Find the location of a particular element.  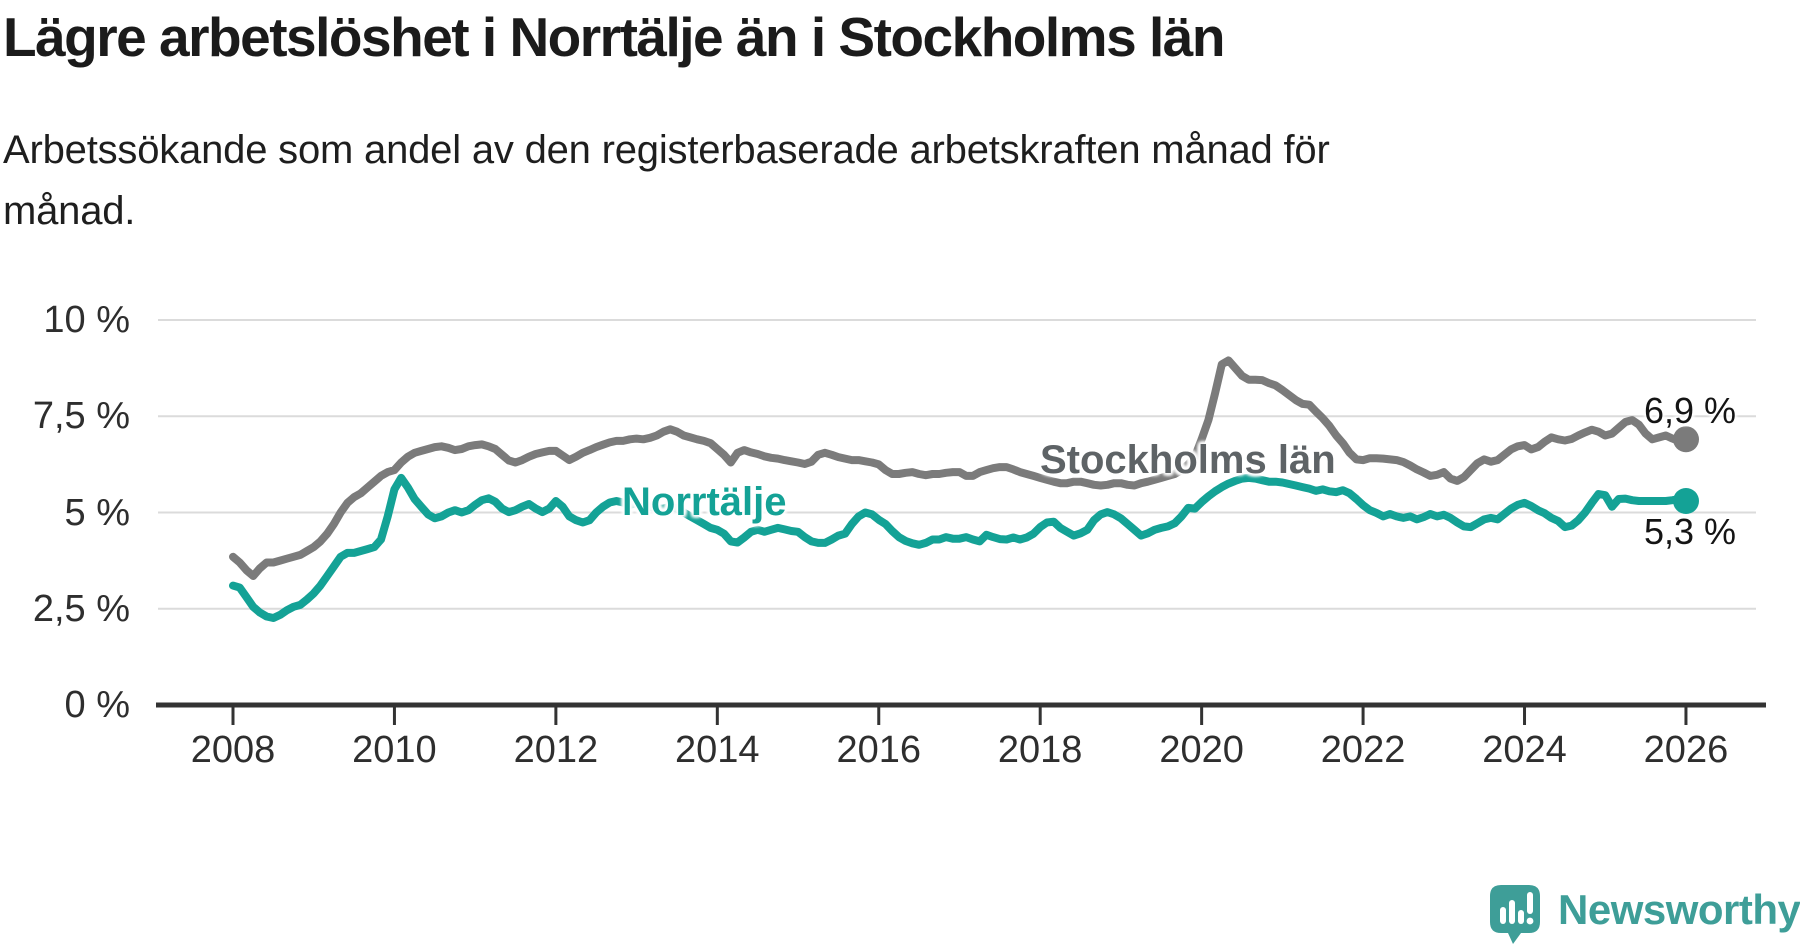

newsworthy-logo: Newsworthy is located at coordinates (1644, 915).